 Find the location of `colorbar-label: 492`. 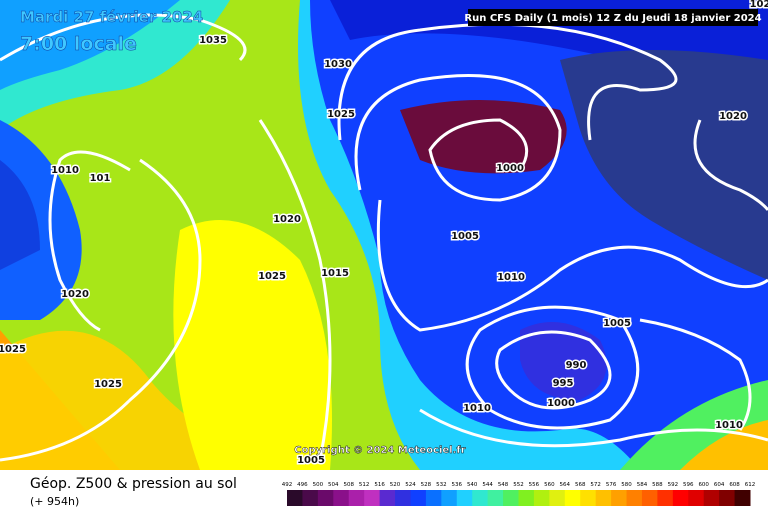

colorbar-label: 492 is located at coordinates (287, 485).